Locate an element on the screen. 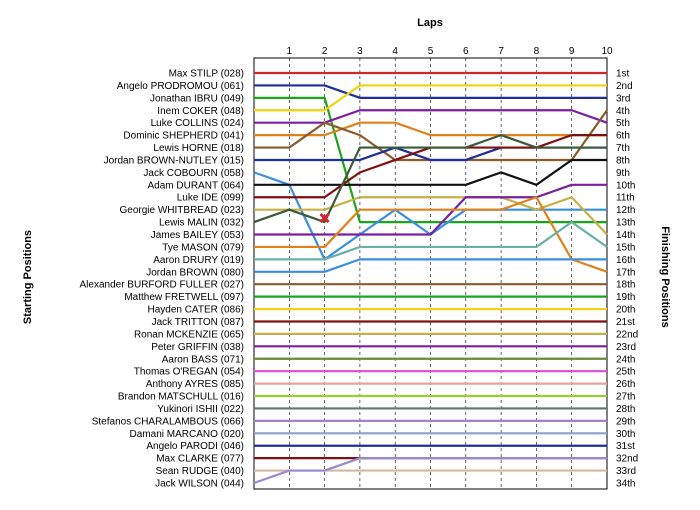 The image size is (700, 510). finish-position-label: 7th is located at coordinates (623, 148).